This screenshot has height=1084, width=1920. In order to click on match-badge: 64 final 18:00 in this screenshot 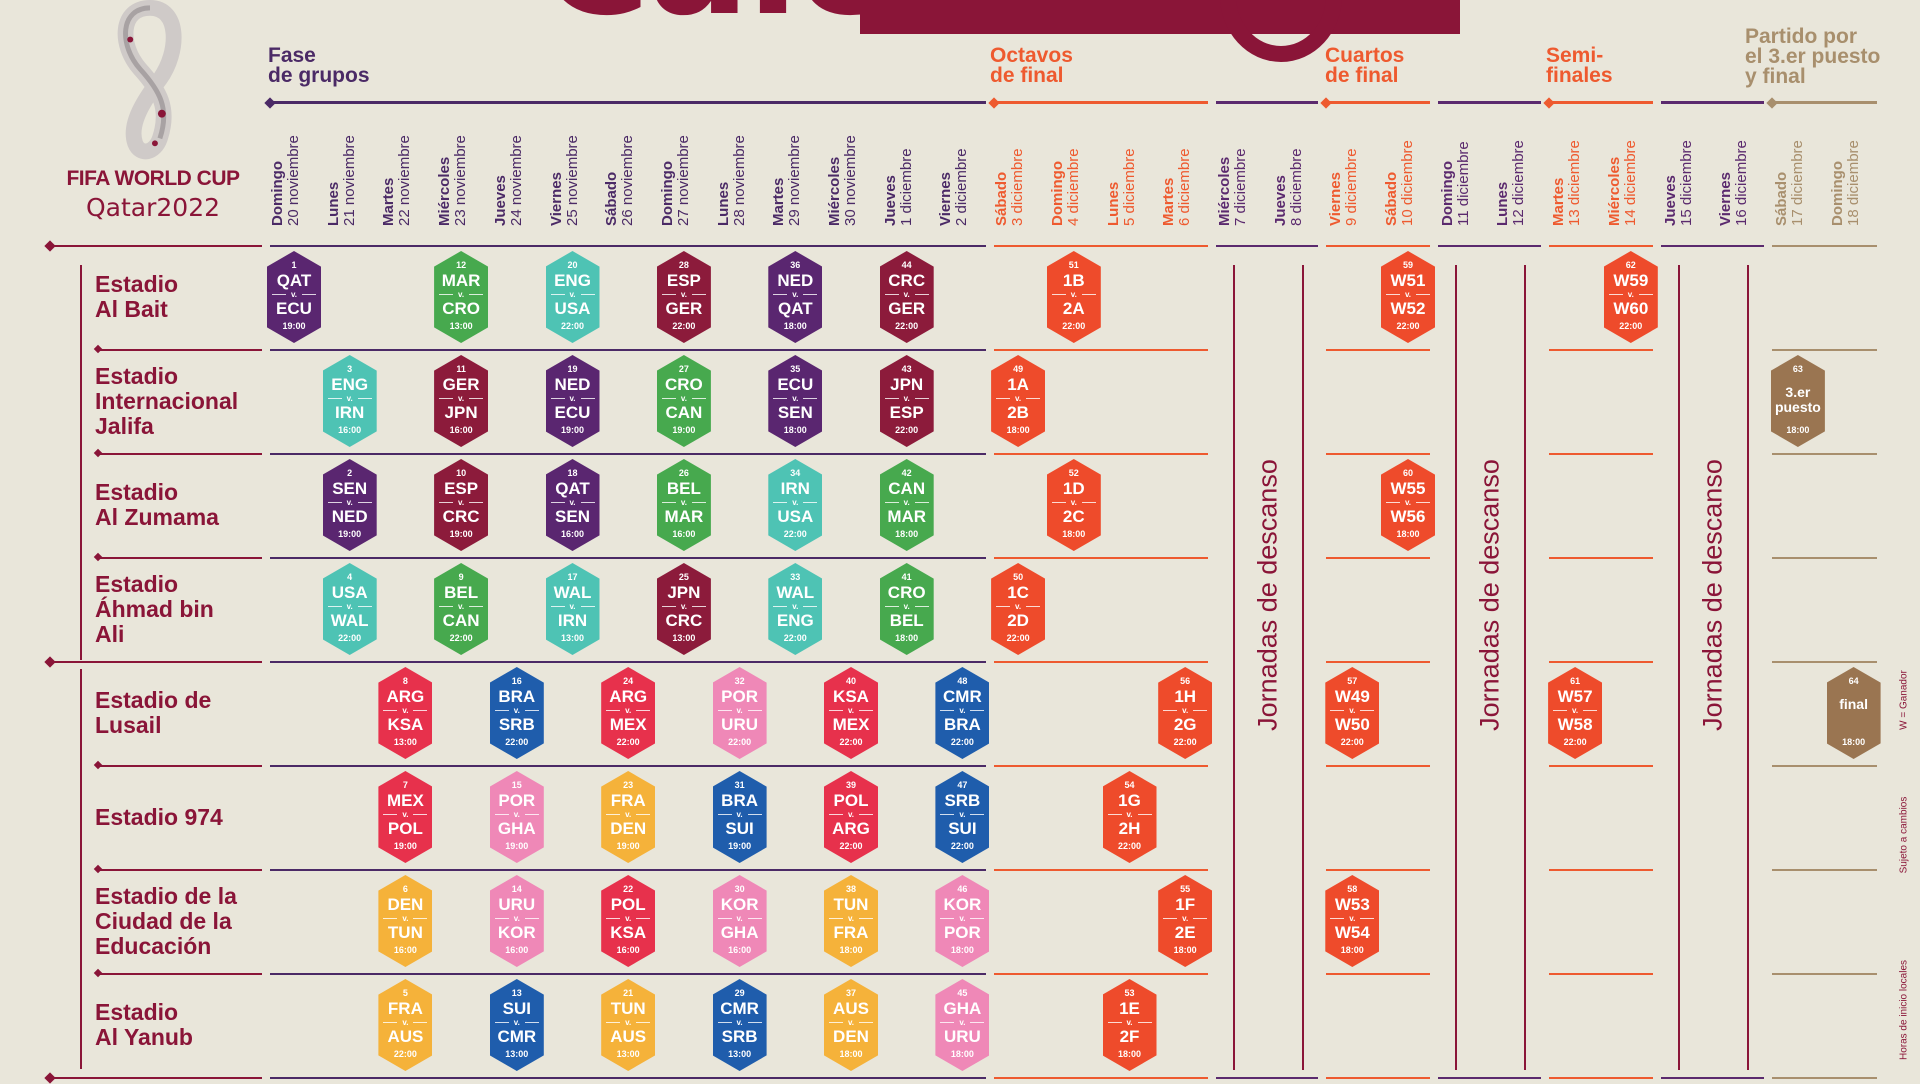, I will do `click(1853, 713)`.